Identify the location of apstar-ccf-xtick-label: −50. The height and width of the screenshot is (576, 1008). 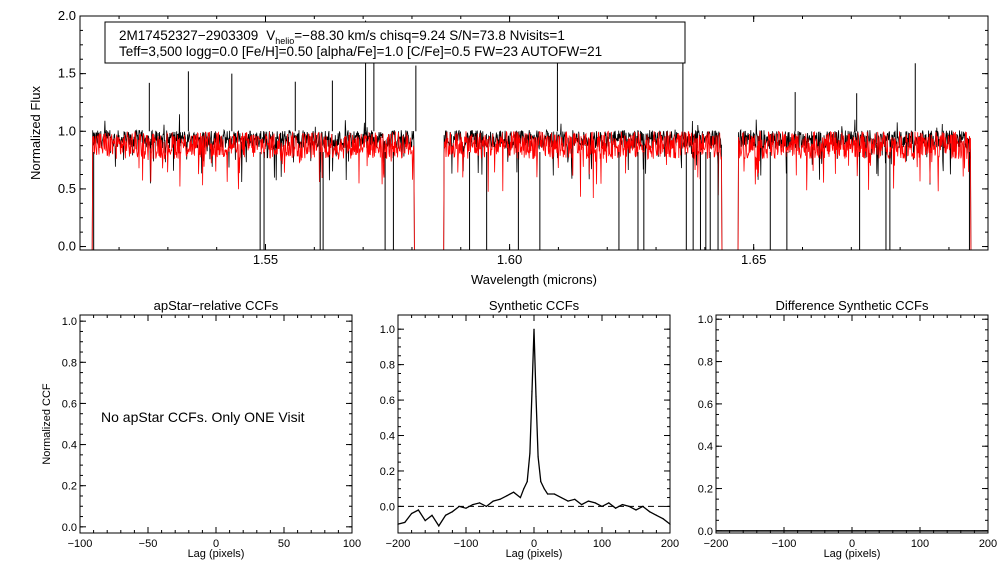
(148, 544).